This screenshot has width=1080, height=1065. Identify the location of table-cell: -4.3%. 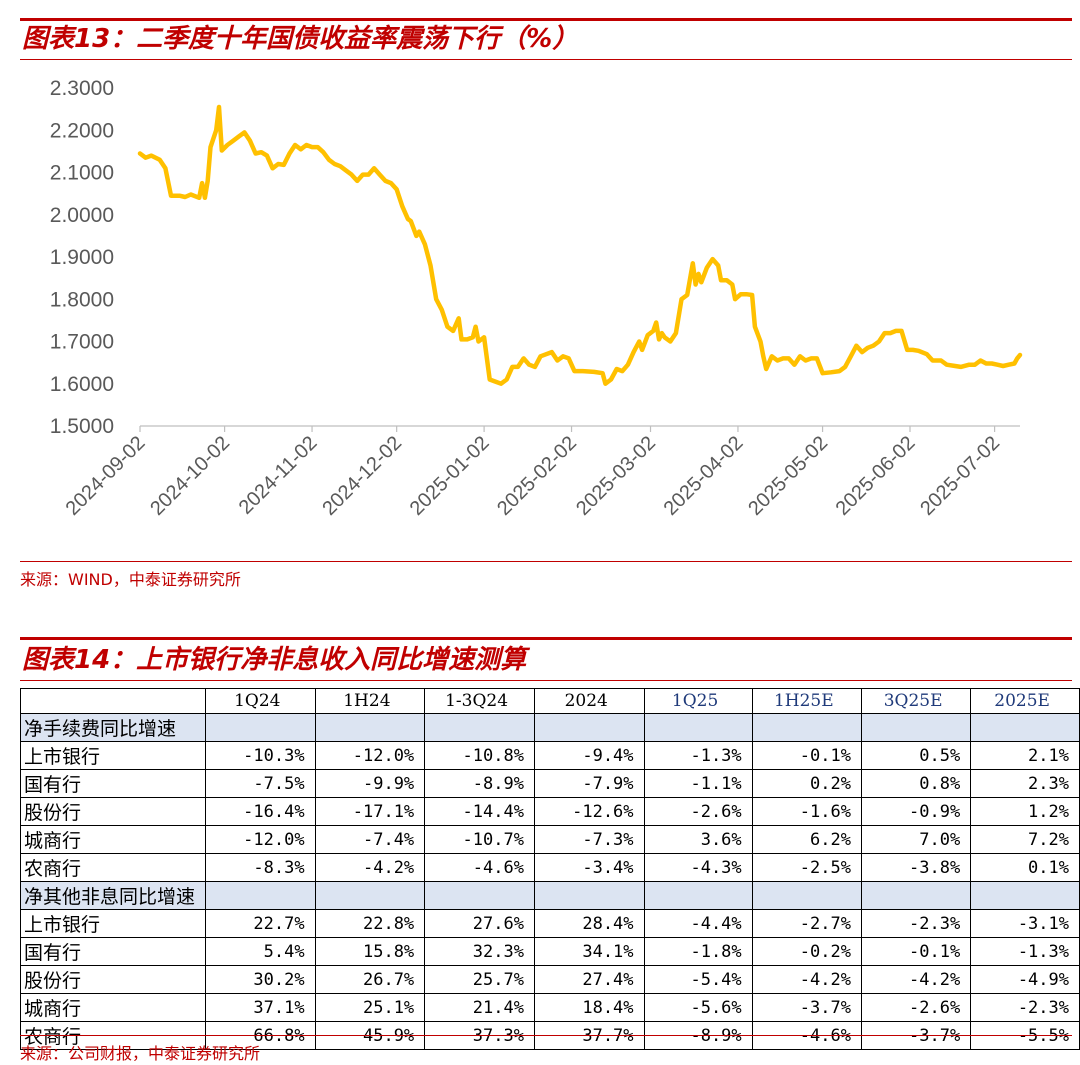
(698, 867).